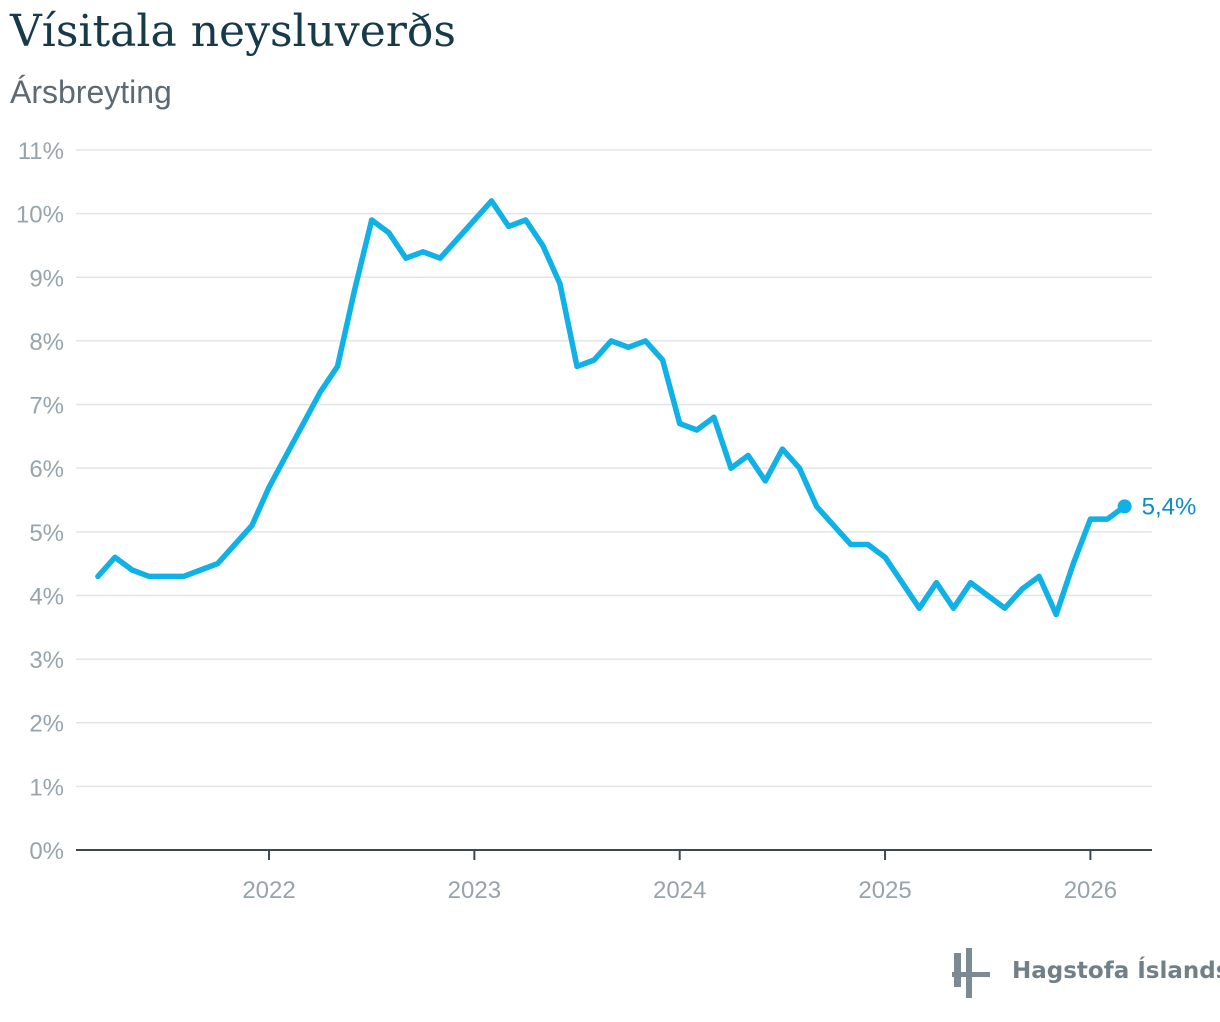 The height and width of the screenshot is (1022, 1220). What do you see at coordinates (1124, 506) in the screenshot?
I see `end-point-marker` at bounding box center [1124, 506].